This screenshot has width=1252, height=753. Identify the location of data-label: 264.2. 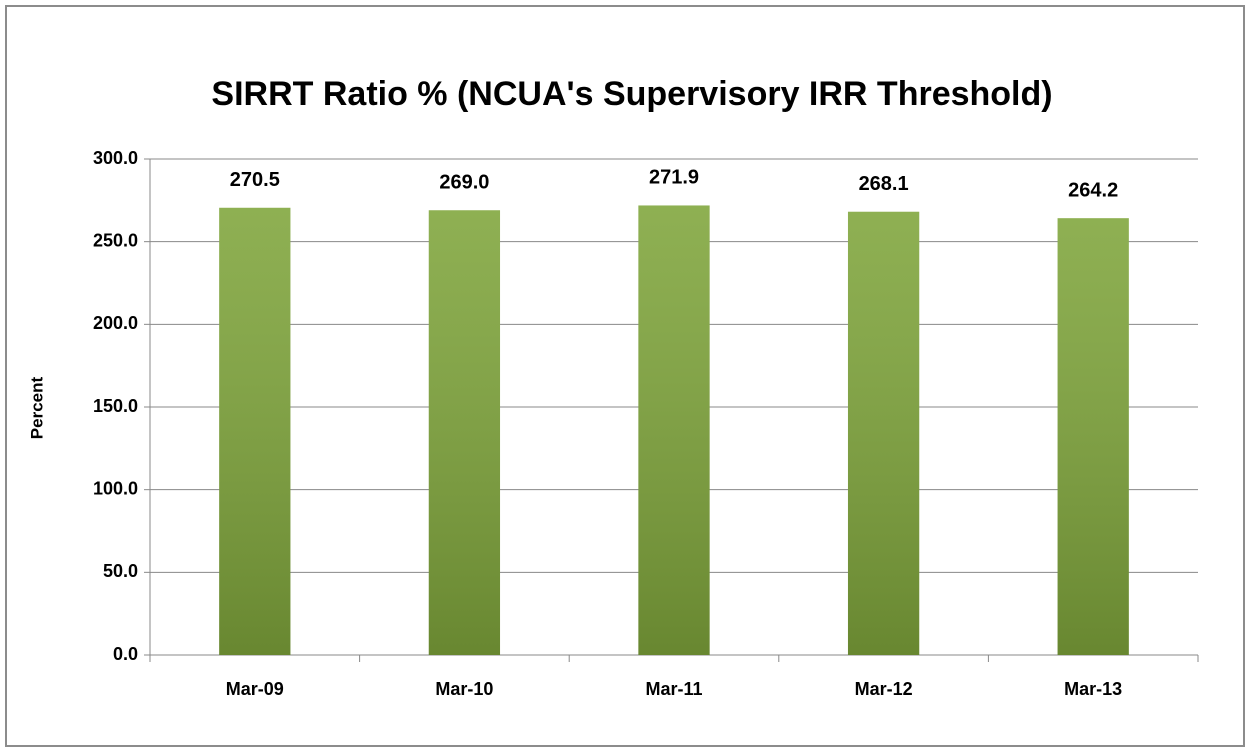
(1093, 190).